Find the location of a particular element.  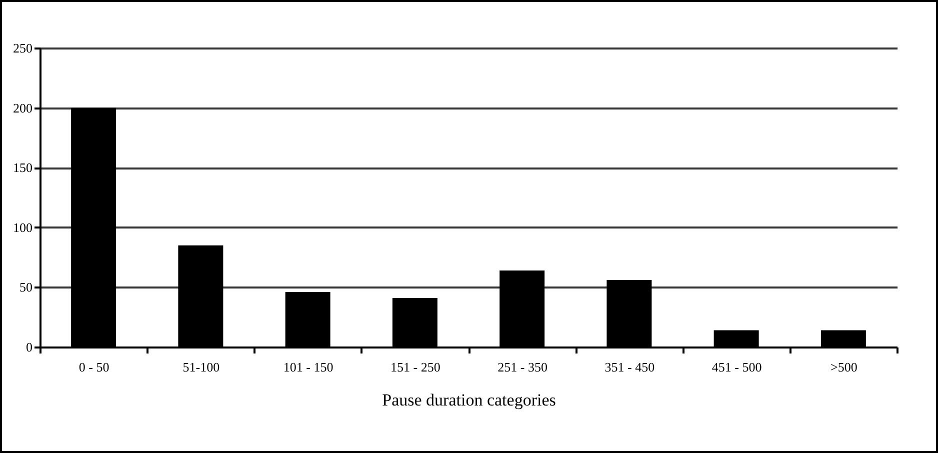

x-tick-label: >500 is located at coordinates (844, 367).